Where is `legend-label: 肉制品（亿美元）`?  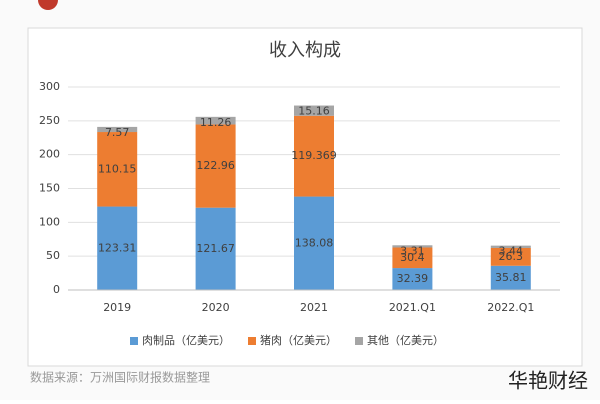 legend-label: 肉制品（亿美元） is located at coordinates (186, 340).